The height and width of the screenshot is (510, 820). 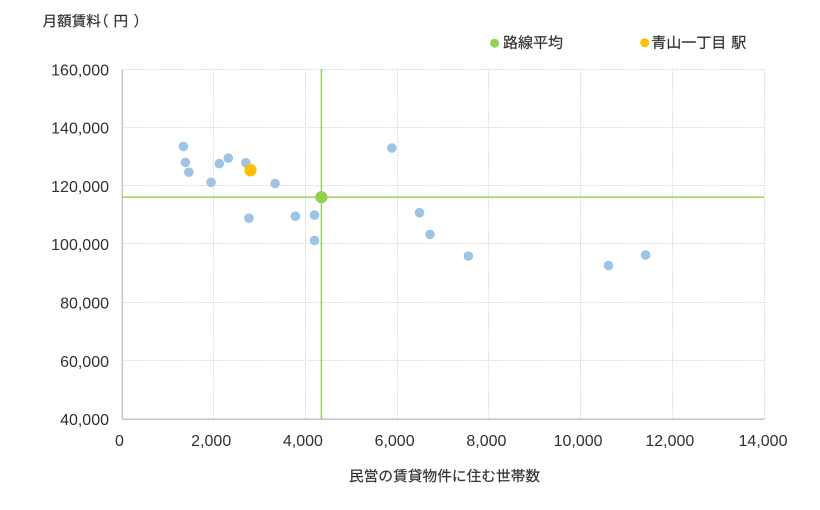 I want to click on svg-text: 100,000, so click(x=80, y=245).